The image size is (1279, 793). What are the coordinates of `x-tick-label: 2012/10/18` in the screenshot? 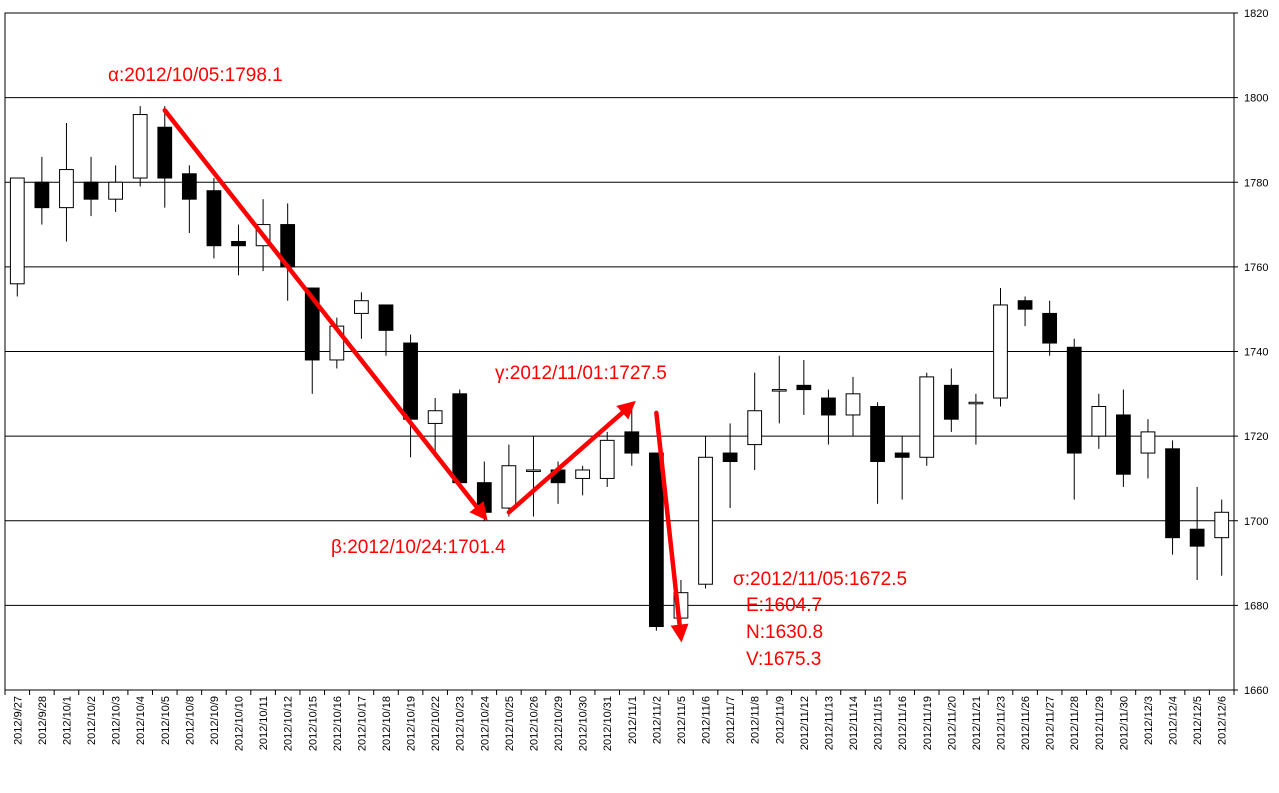 It's located at (387, 723).